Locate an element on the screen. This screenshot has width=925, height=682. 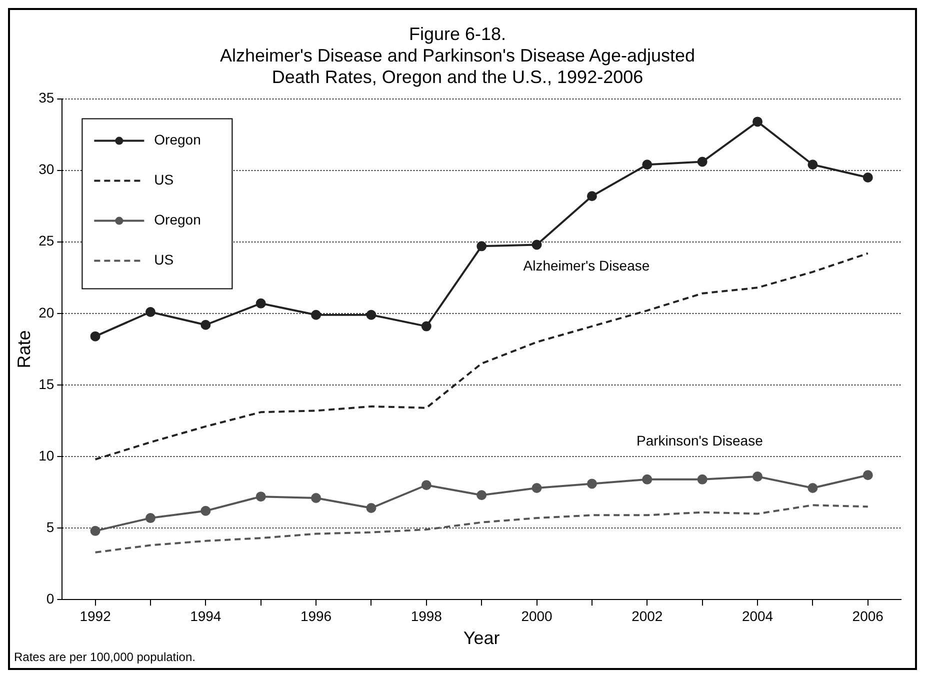
x-tick-label: 2006 is located at coordinates (868, 616).